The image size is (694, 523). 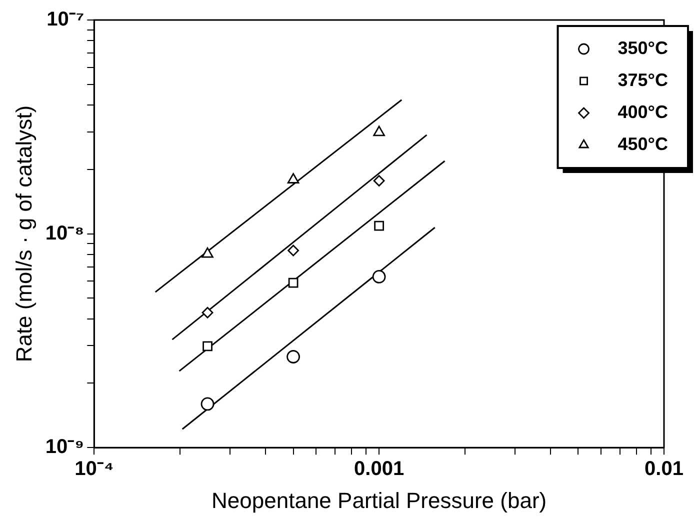 What do you see at coordinates (64, 233) in the screenshot?
I see `y-tick-label: 10⁻⁸` at bounding box center [64, 233].